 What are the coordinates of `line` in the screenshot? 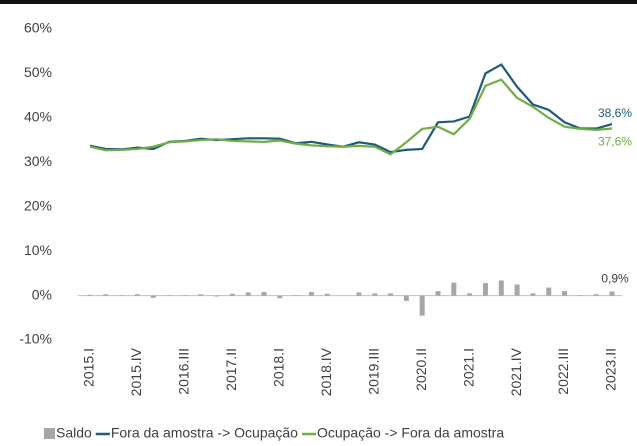 It's located at (351, 117).